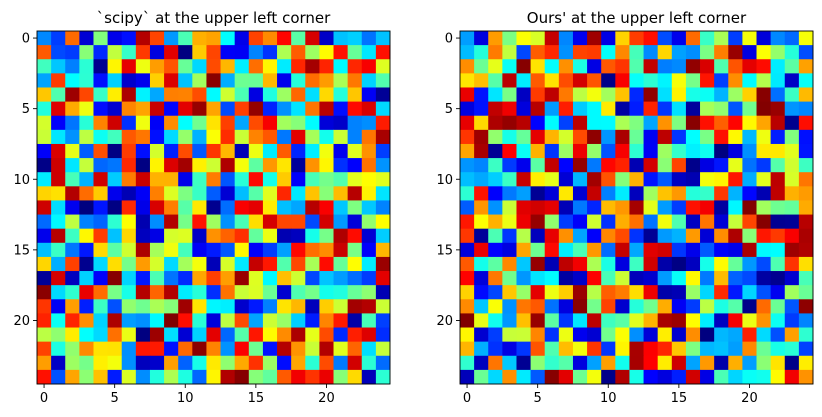 The width and height of the screenshot is (822, 417). Describe the element at coordinates (449, 109) in the screenshot. I see `y-tick-label: 5` at that location.